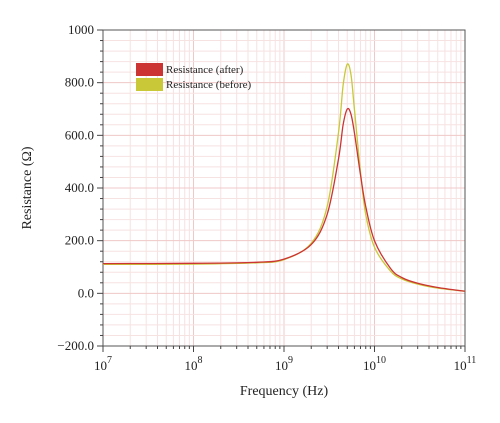  Describe the element at coordinates (374, 364) in the screenshot. I see `x-tick-label: 10¹⁰` at that location.